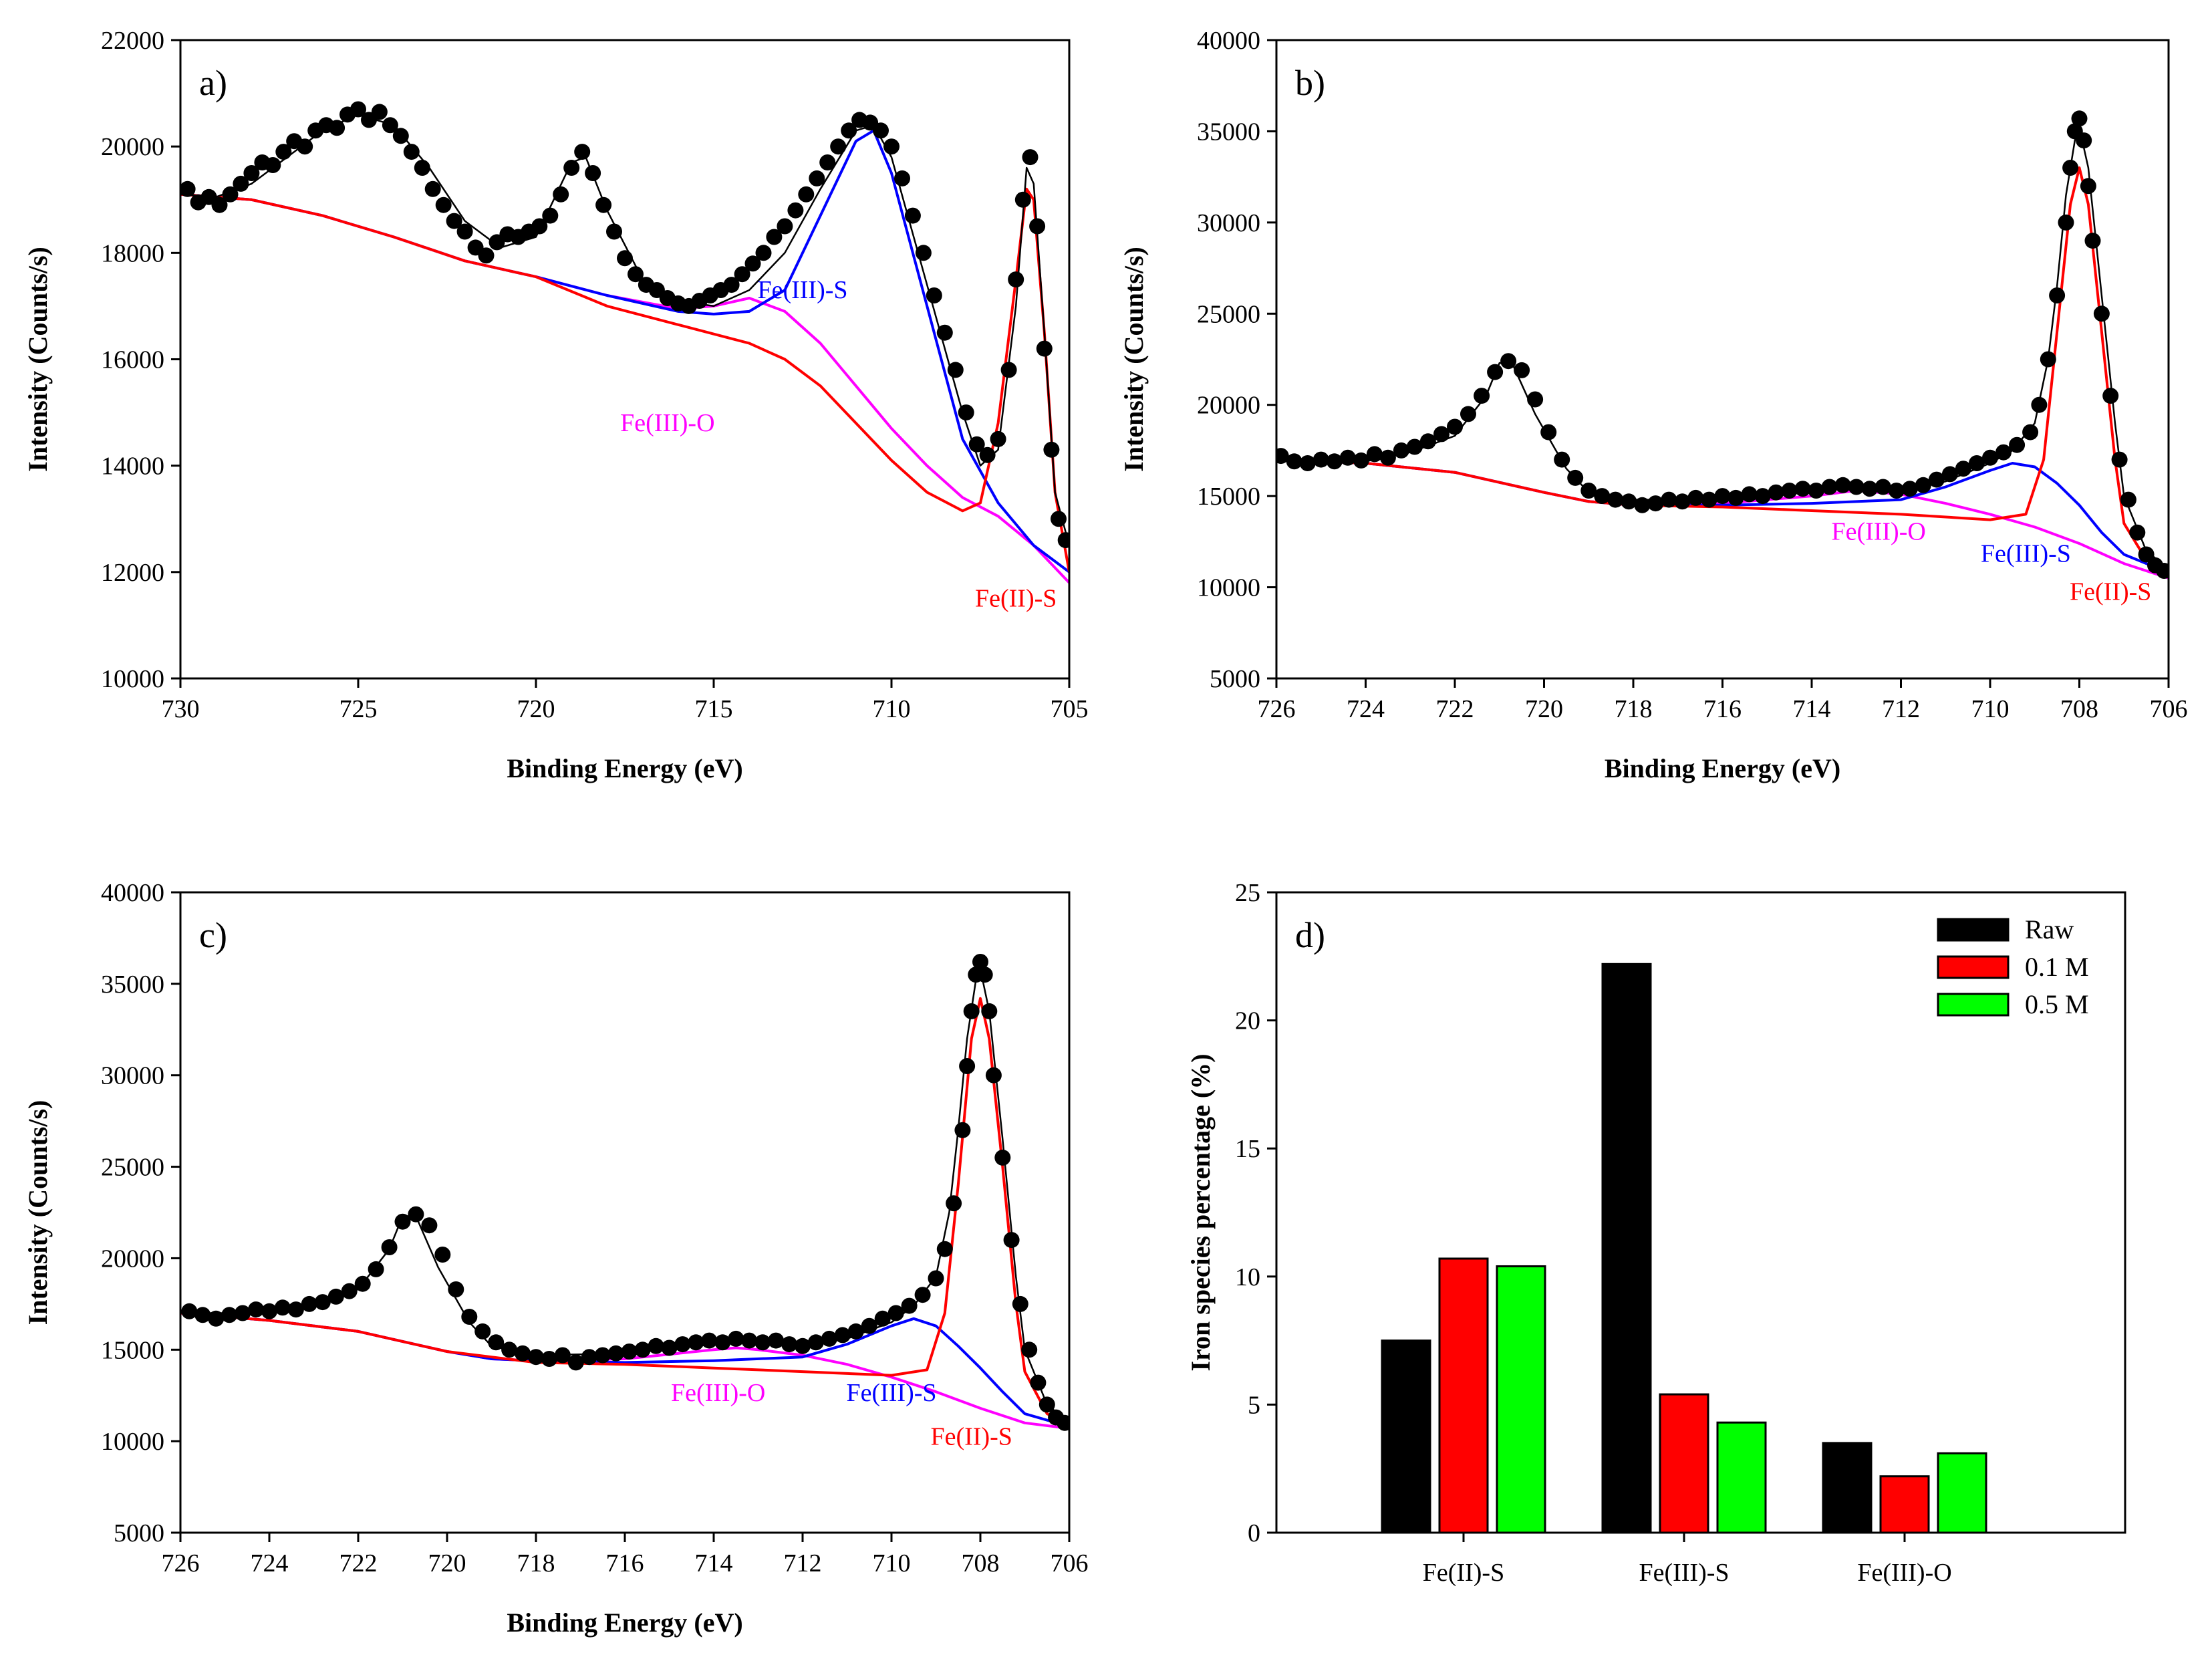 This screenshot has height=1661, width=2212. I want to click on x-tick-label: 712, so click(1901, 709).